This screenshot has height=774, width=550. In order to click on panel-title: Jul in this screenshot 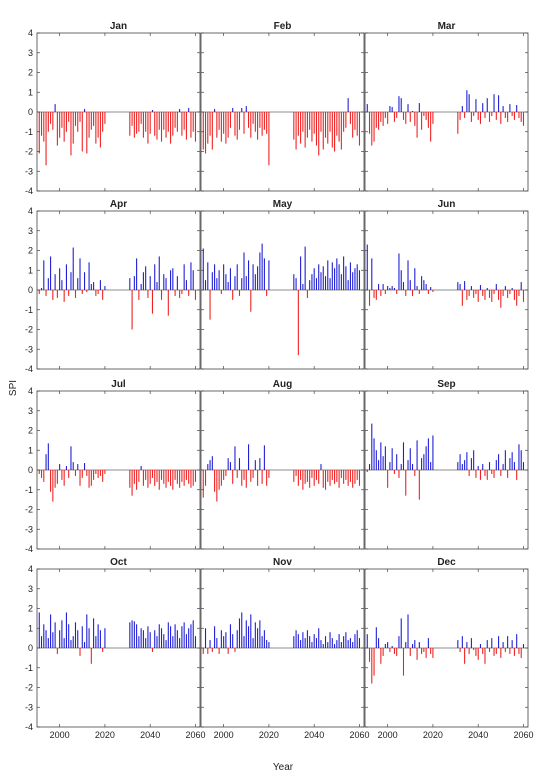, I will do `click(118, 384)`.